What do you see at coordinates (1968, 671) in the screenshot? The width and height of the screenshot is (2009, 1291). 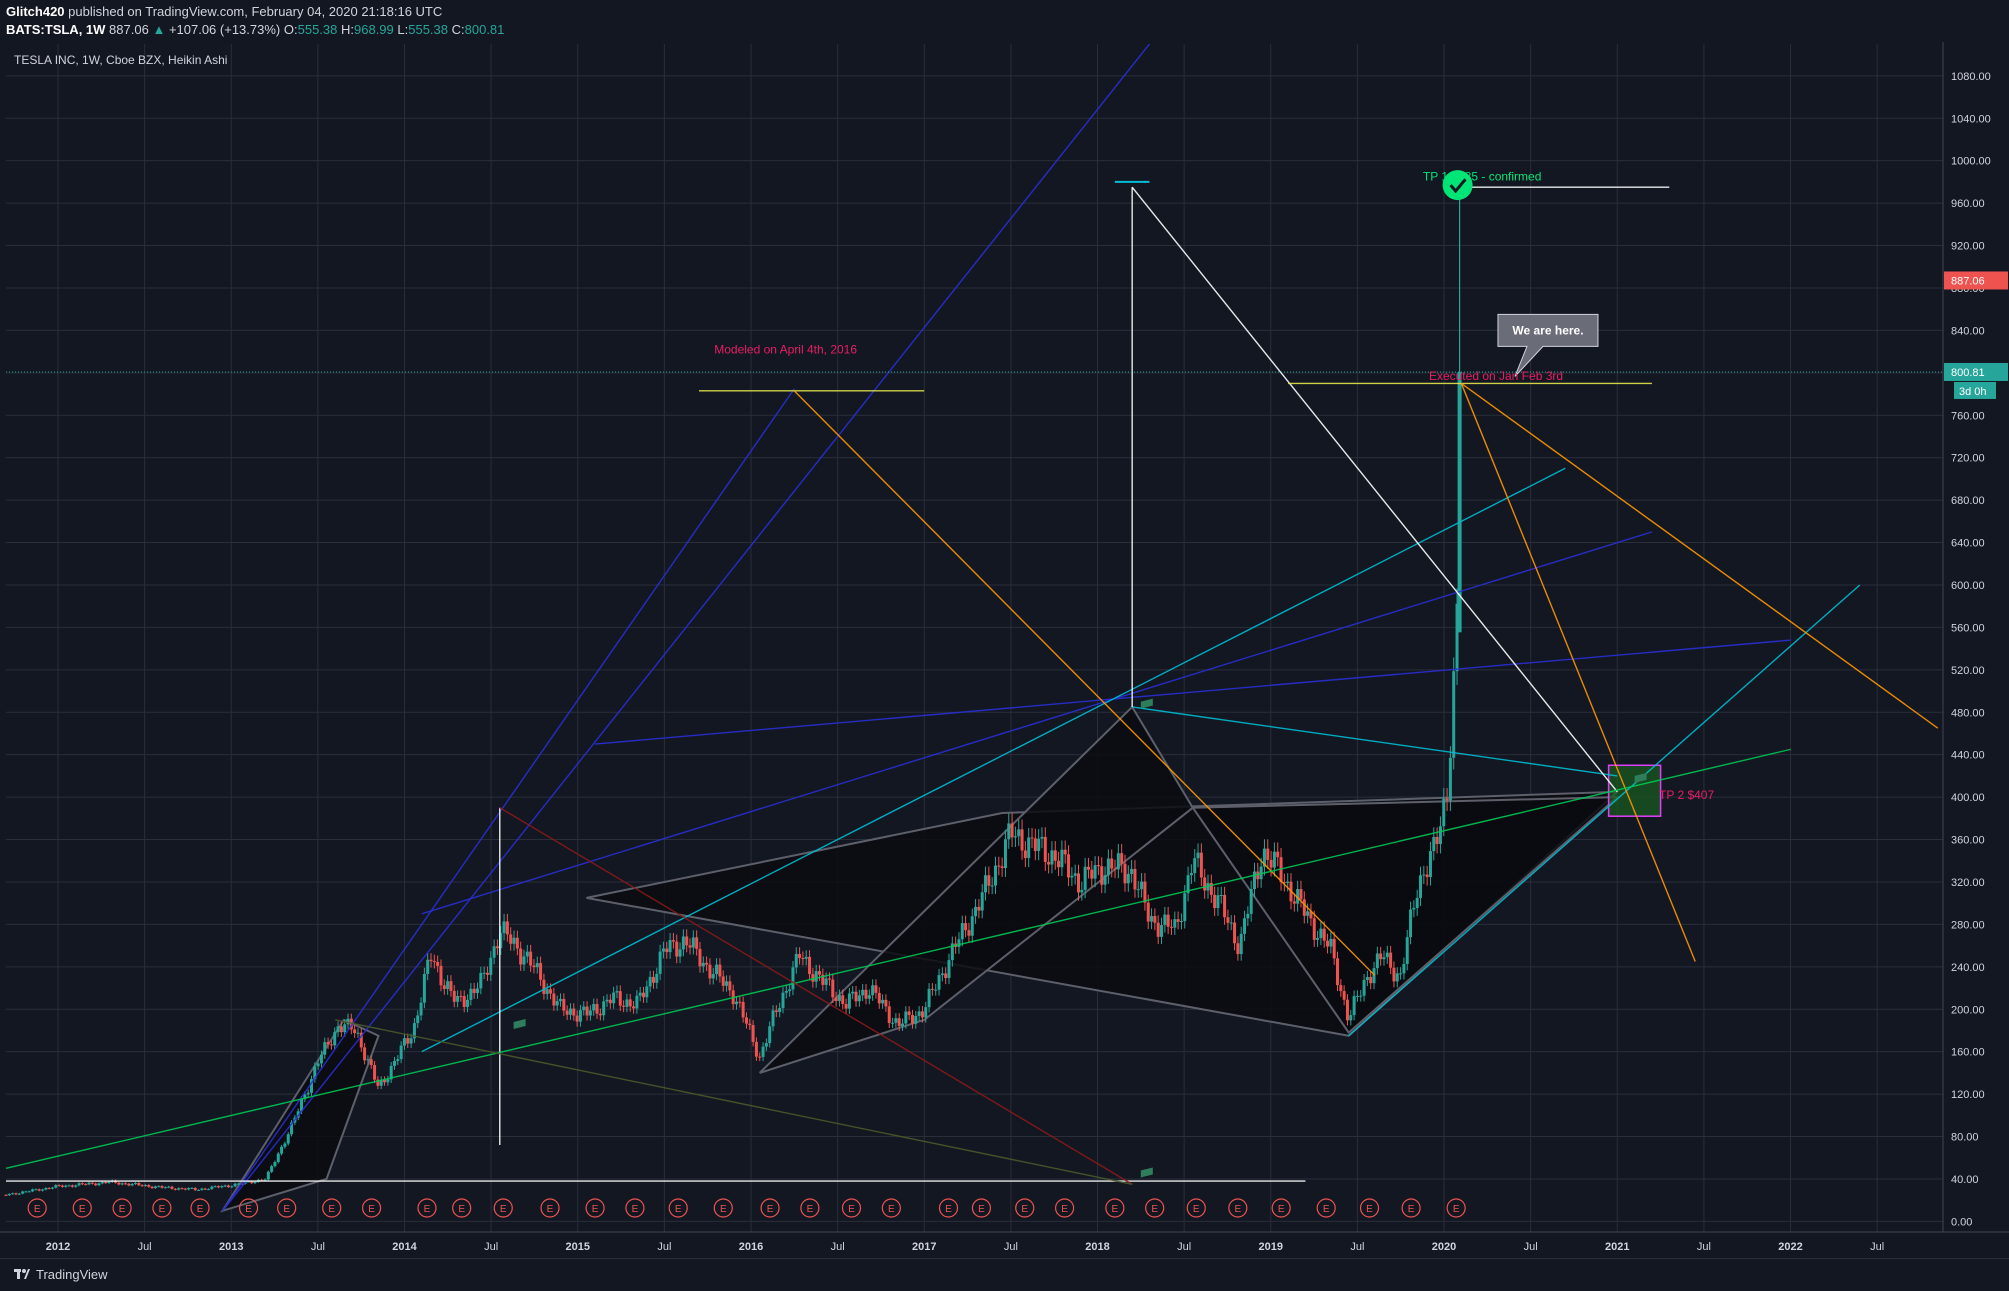 I see `y-tick-label: 520.00` at bounding box center [1968, 671].